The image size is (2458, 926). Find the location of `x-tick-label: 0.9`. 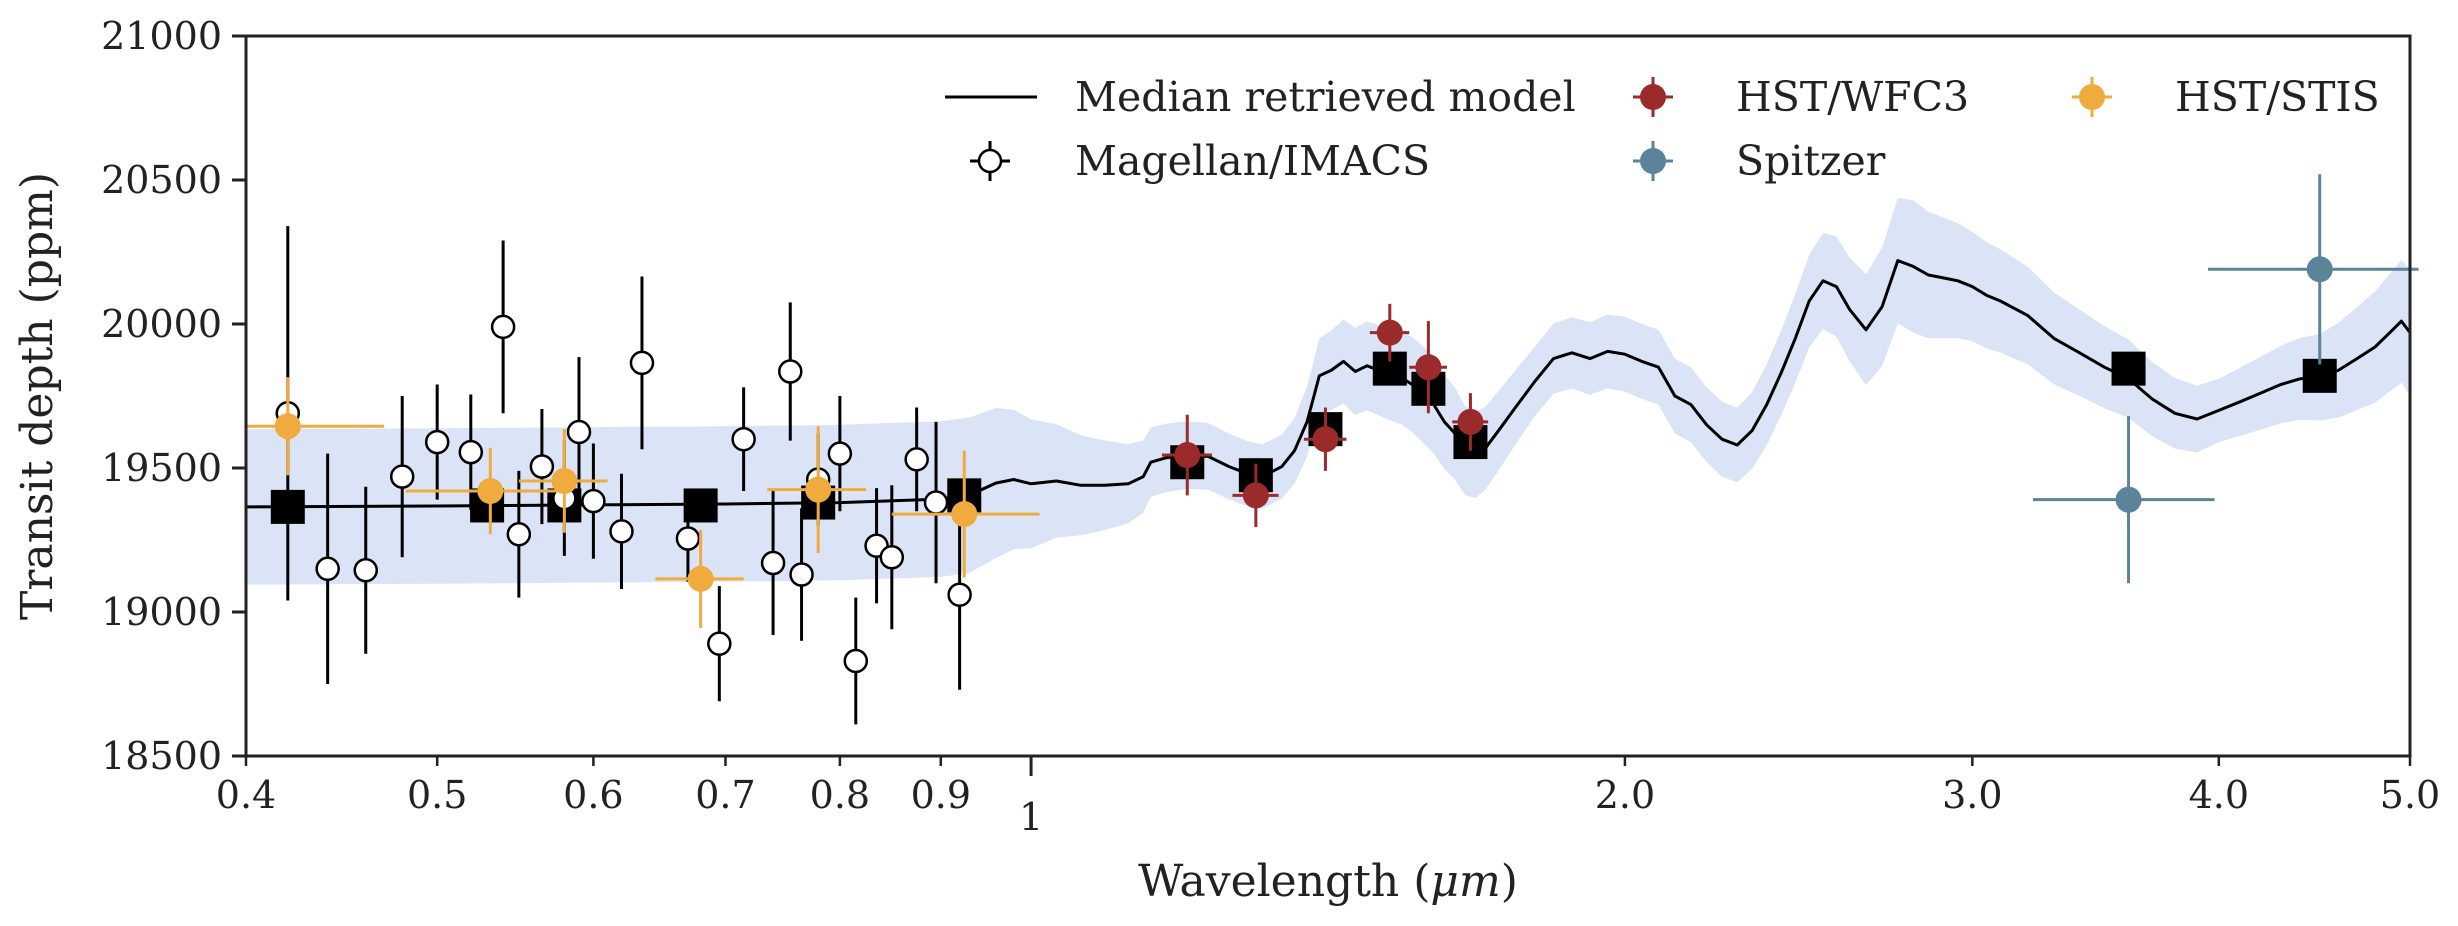

x-tick-label: 0.9 is located at coordinates (941, 795).